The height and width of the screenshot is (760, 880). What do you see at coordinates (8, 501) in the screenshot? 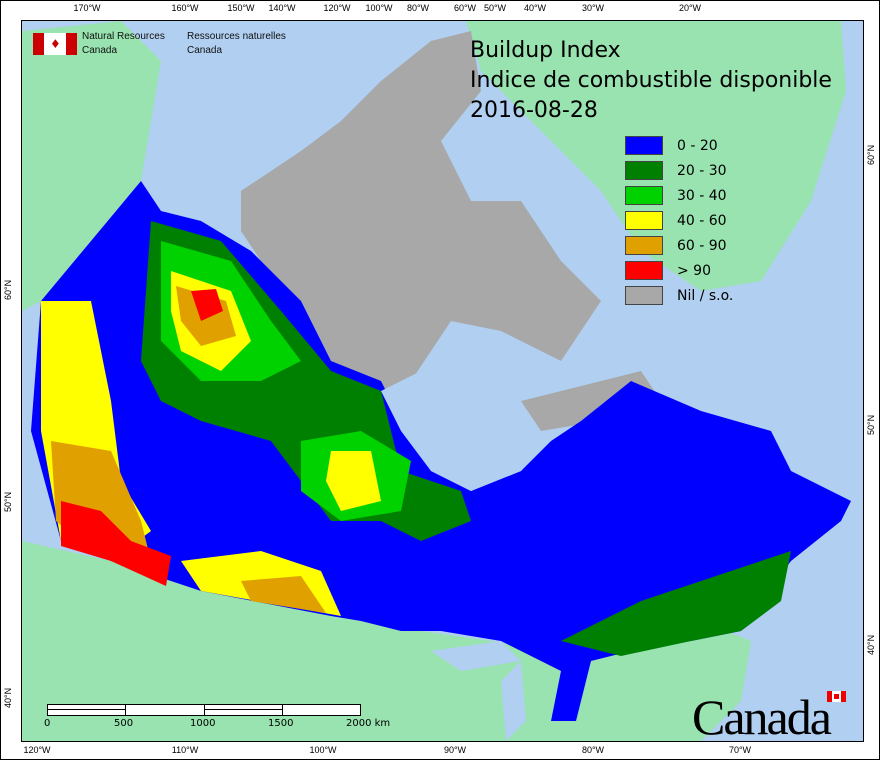
I see `left-tick: 50°N` at bounding box center [8, 501].